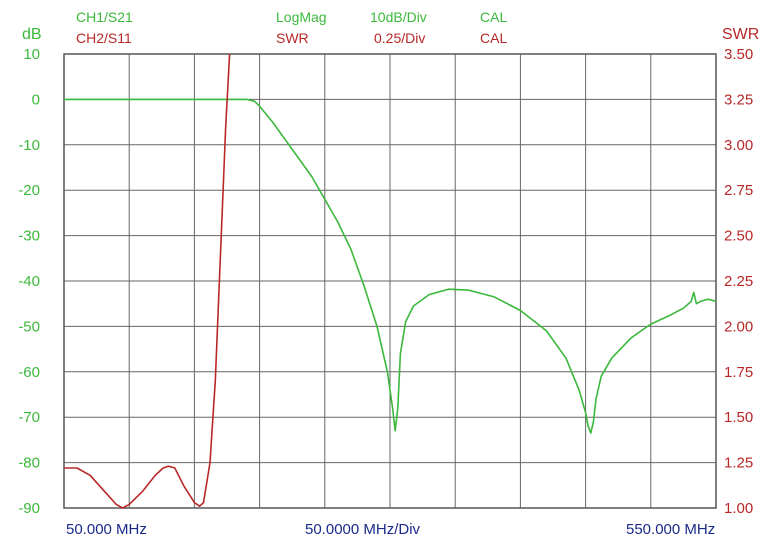 This screenshot has width=776, height=542. I want to click on left-axis-ticks: 10 0 -10 -20 -30 -40 -50 -60 -70 -80 -90, so click(29, 281).